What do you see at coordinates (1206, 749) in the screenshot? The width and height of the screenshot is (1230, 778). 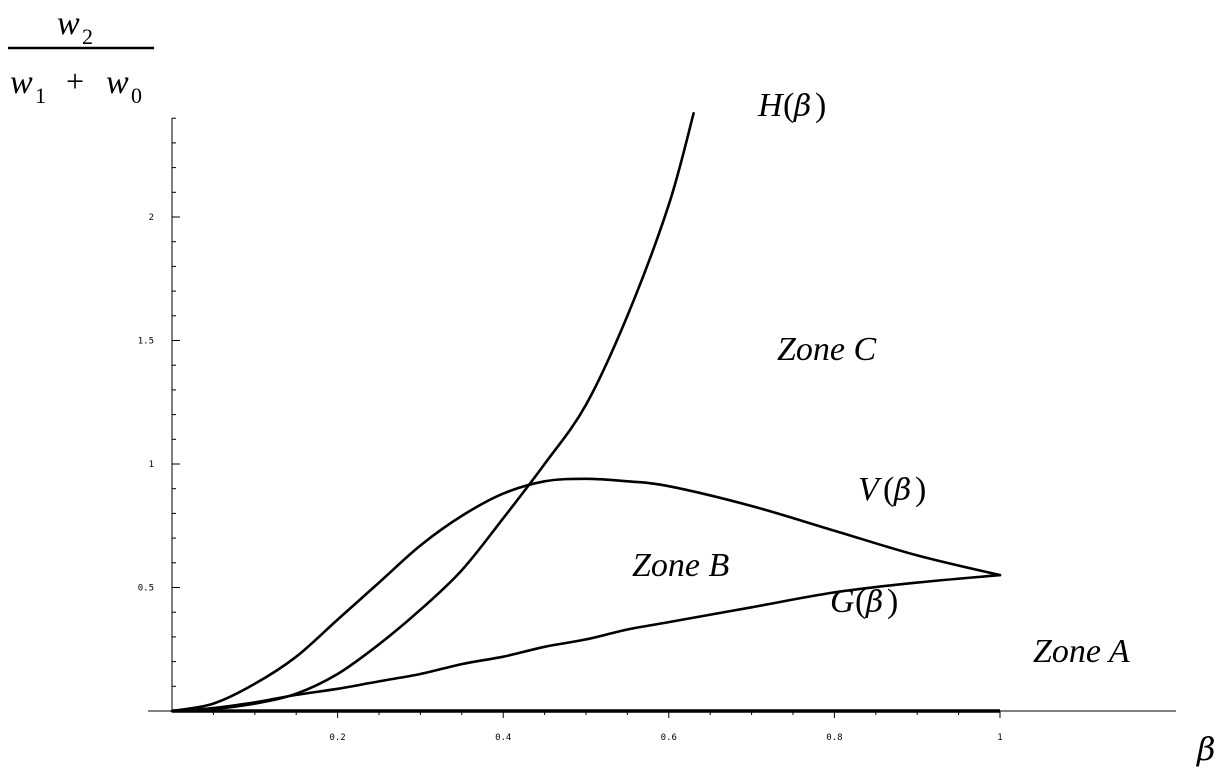 I see `x-axis-label: β` at bounding box center [1206, 749].